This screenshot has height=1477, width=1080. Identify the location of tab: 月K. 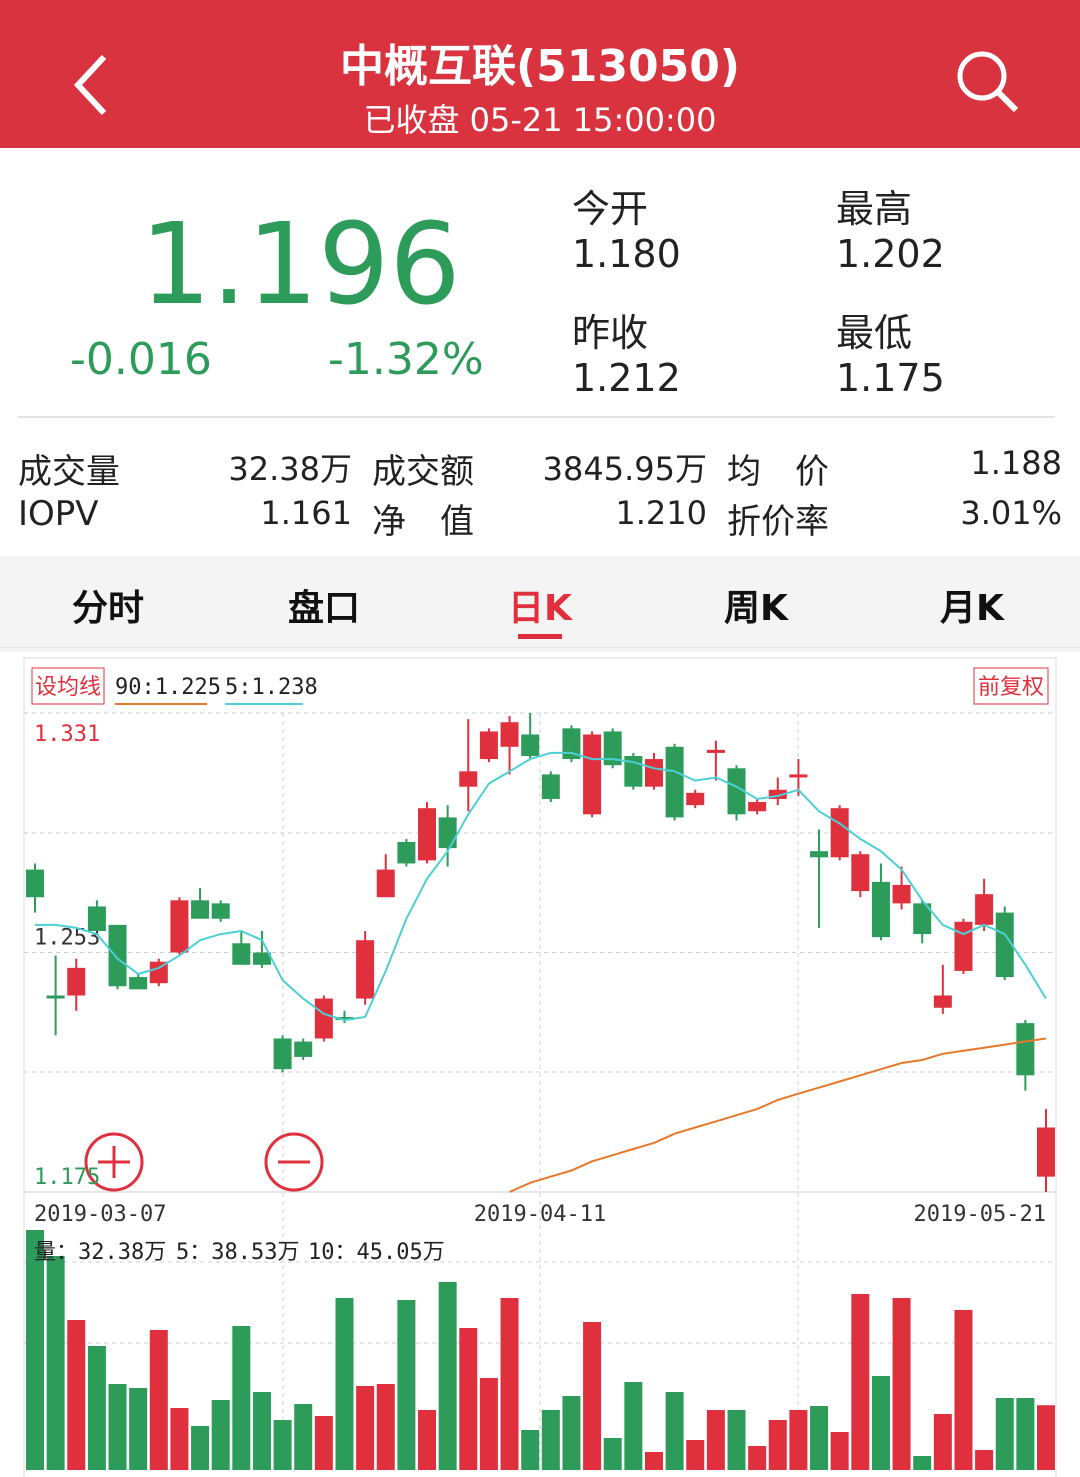
(972, 608).